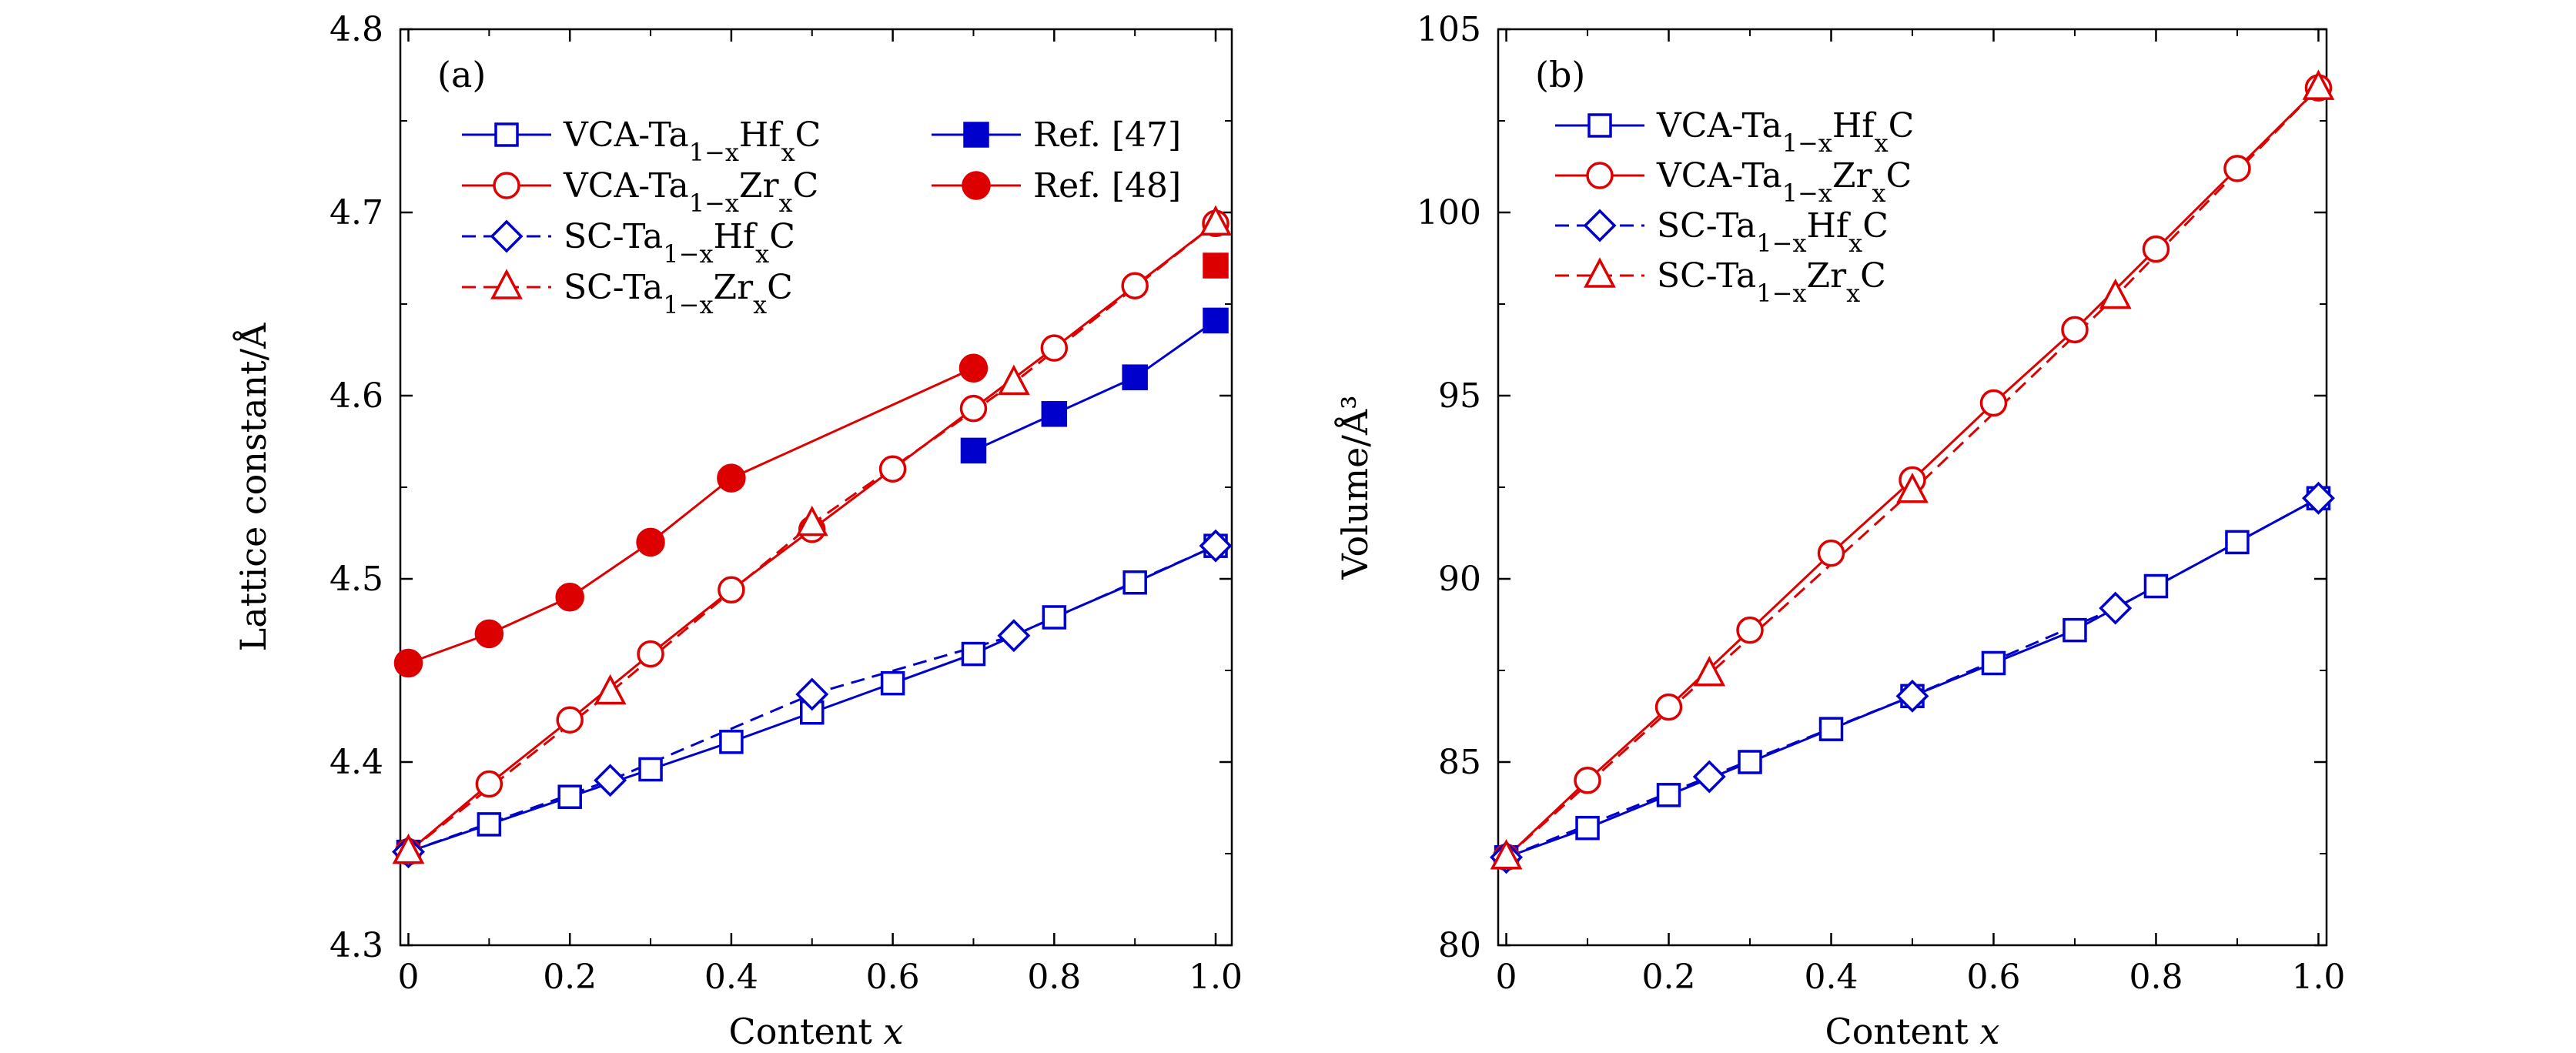 The width and height of the screenshot is (2576, 1053). Describe the element at coordinates (1460, 762) in the screenshot. I see `y-tick-label: 85` at that location.